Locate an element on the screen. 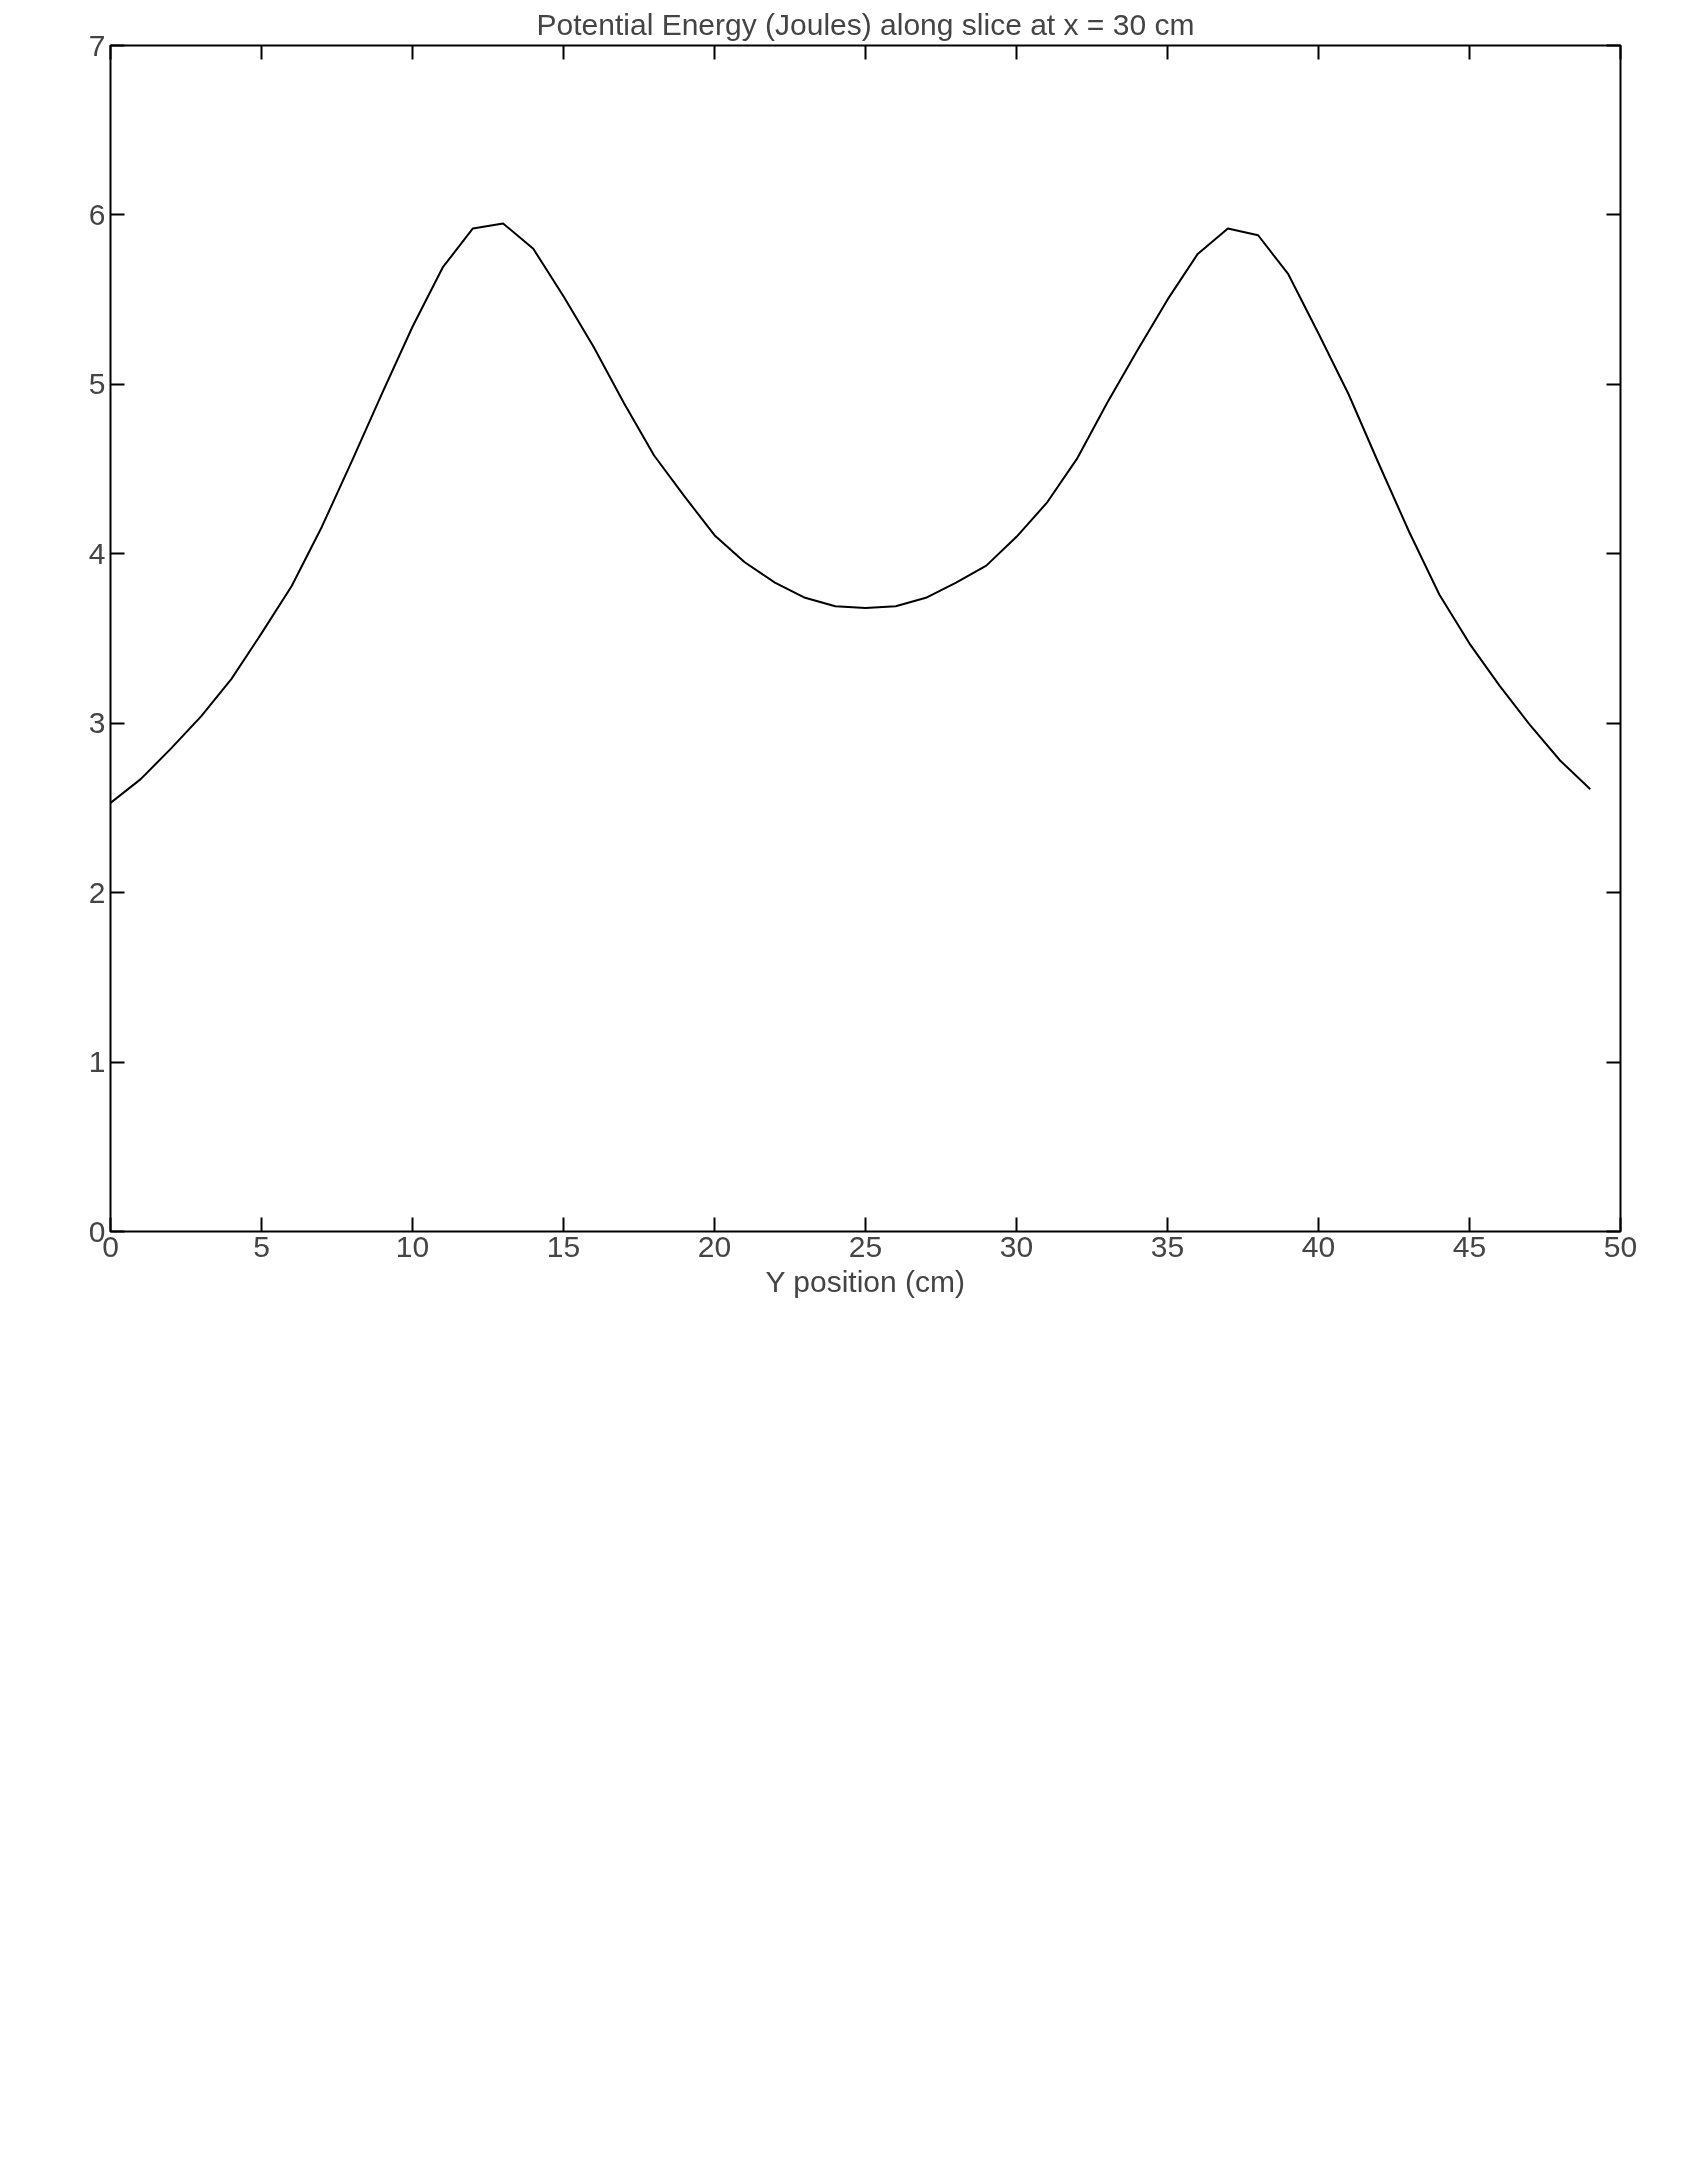 This screenshot has width=1687, height=2164. x-tick-label: 45 is located at coordinates (1469, 1246).